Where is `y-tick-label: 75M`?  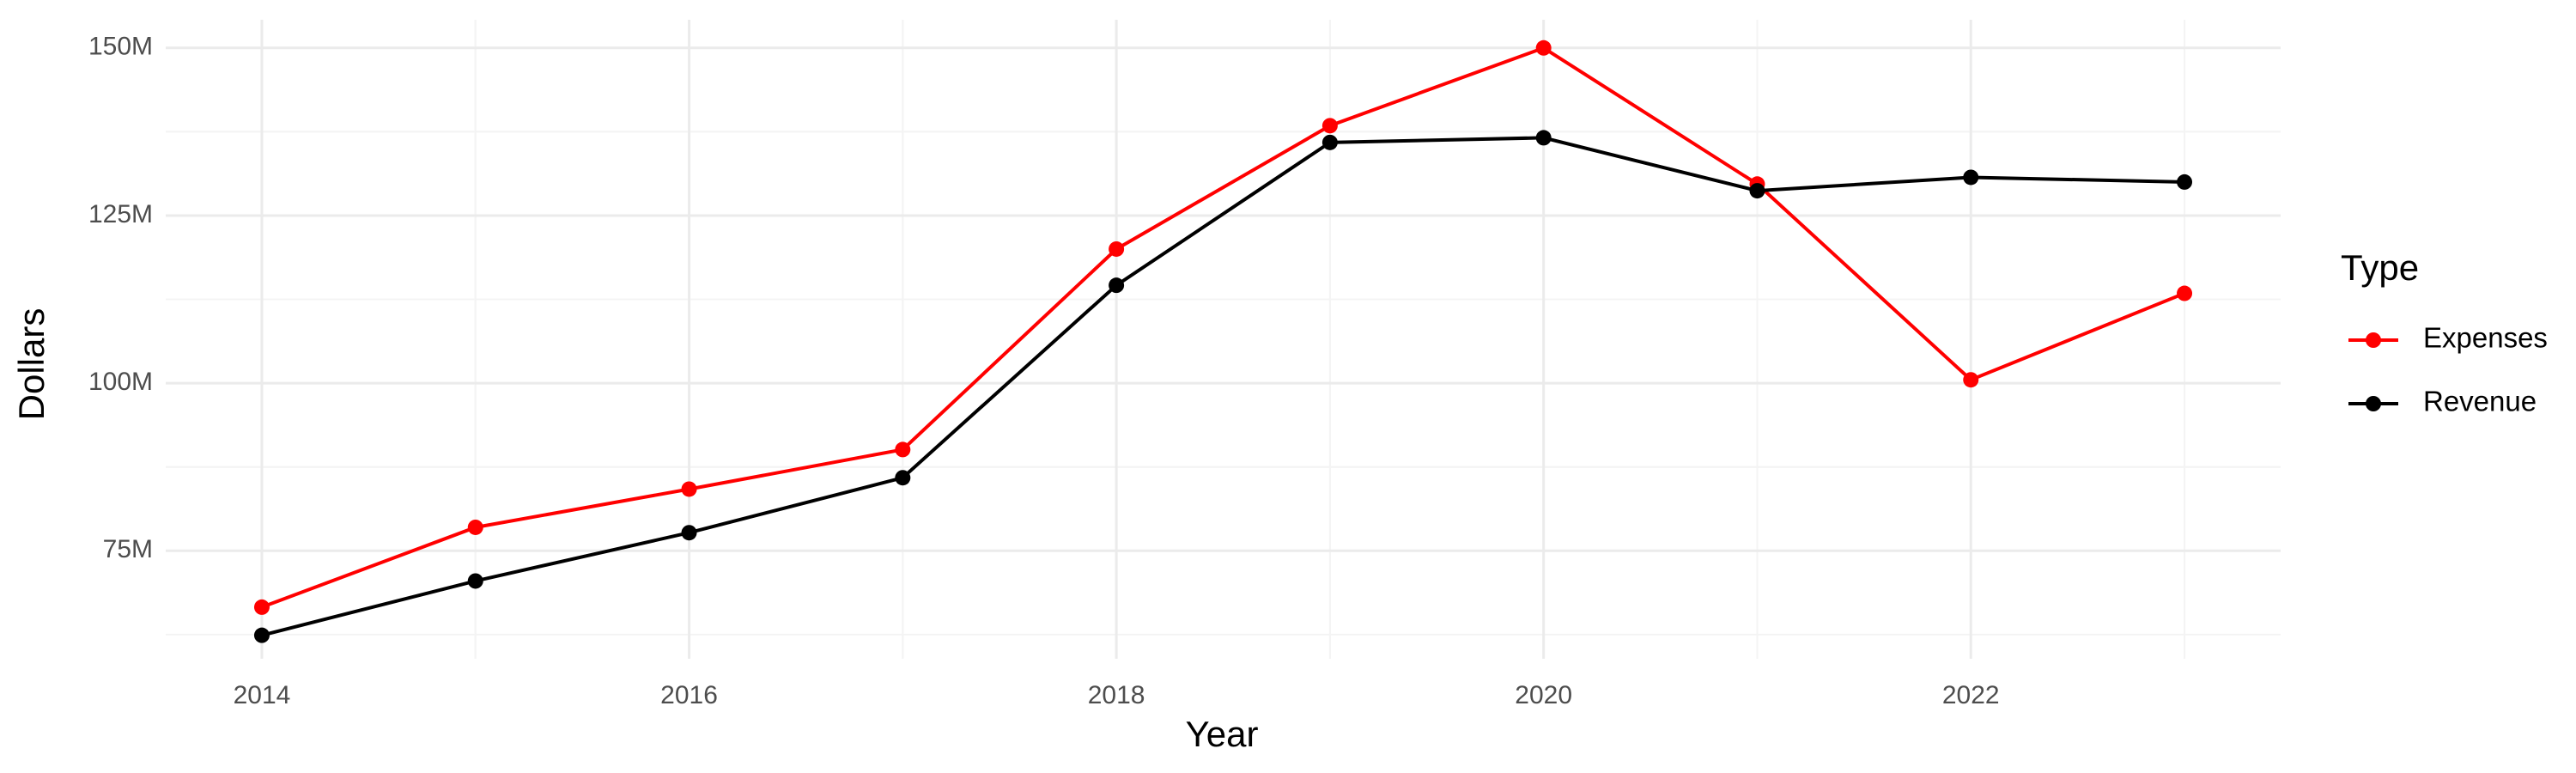 y-tick-label: 75M is located at coordinates (128, 549).